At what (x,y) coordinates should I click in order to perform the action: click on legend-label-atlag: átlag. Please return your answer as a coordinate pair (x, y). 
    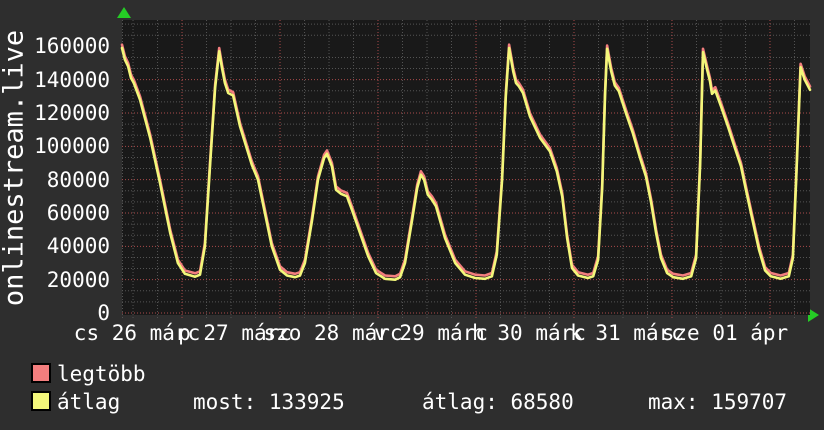
    Looking at the image, I should click on (89, 402).